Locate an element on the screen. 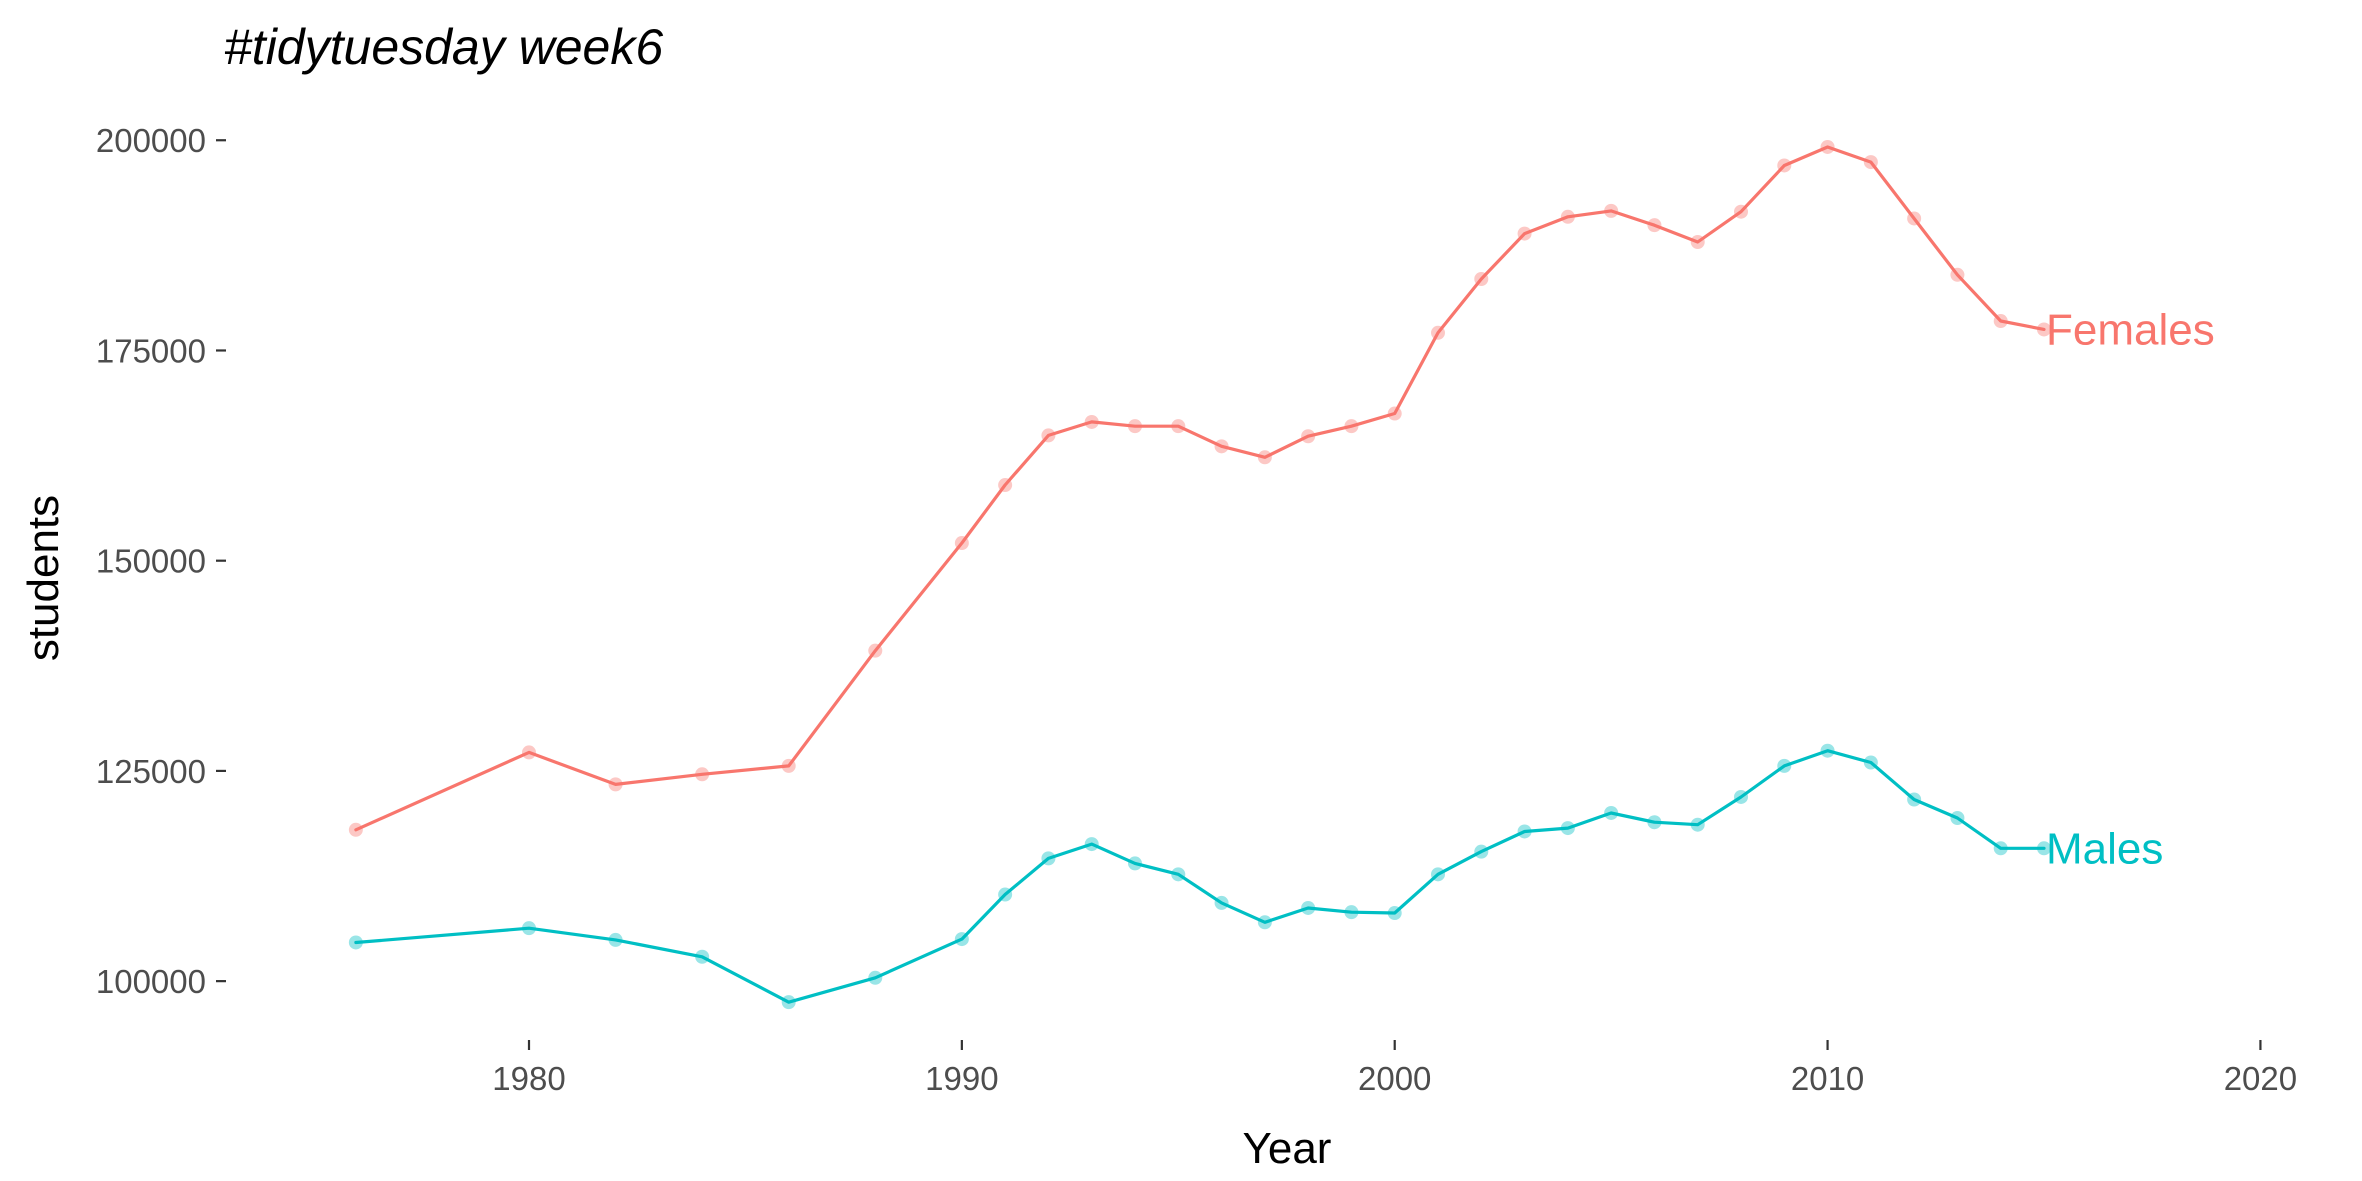 This screenshot has height=1181, width=2362. y-axis: 100000 125000 150000 175000 200000 is located at coordinates (161, 561).